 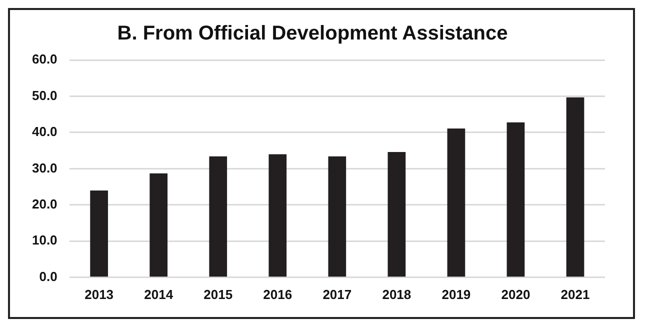 What do you see at coordinates (45, 240) in the screenshot?
I see `y-tick-label: 10.0` at bounding box center [45, 240].